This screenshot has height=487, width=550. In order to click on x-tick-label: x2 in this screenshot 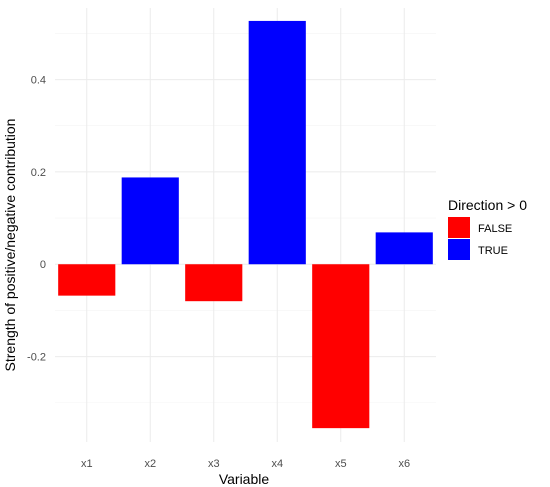, I will do `click(150, 464)`.